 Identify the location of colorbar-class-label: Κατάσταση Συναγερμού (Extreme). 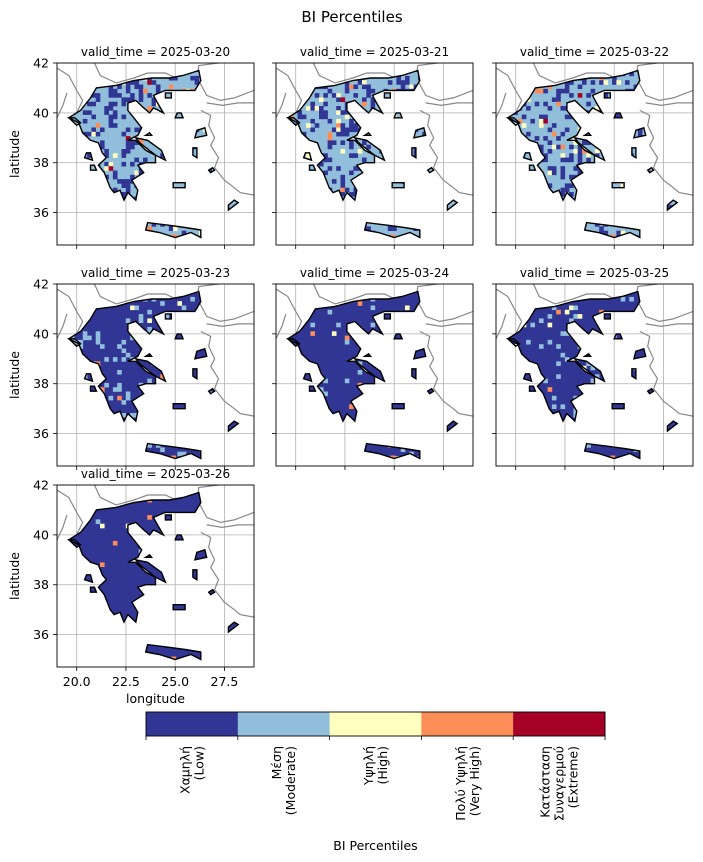
(559, 783).